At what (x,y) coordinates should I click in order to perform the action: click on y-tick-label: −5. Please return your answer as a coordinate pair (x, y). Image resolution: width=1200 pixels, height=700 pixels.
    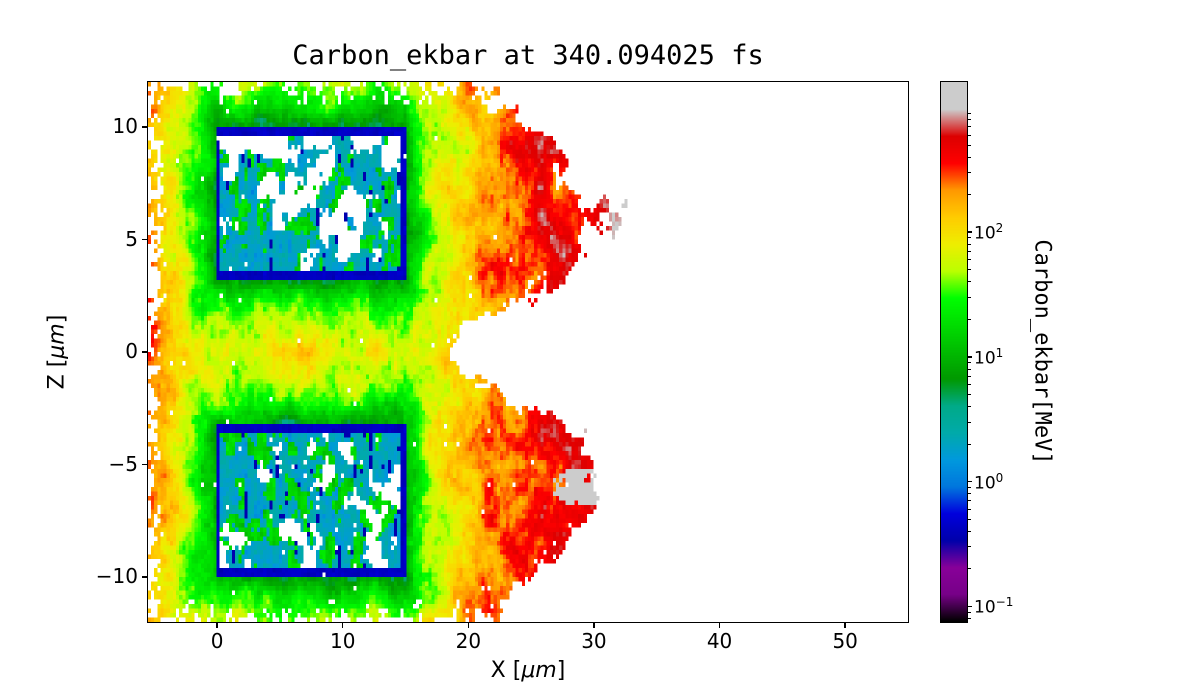
    Looking at the image, I should click on (123, 463).